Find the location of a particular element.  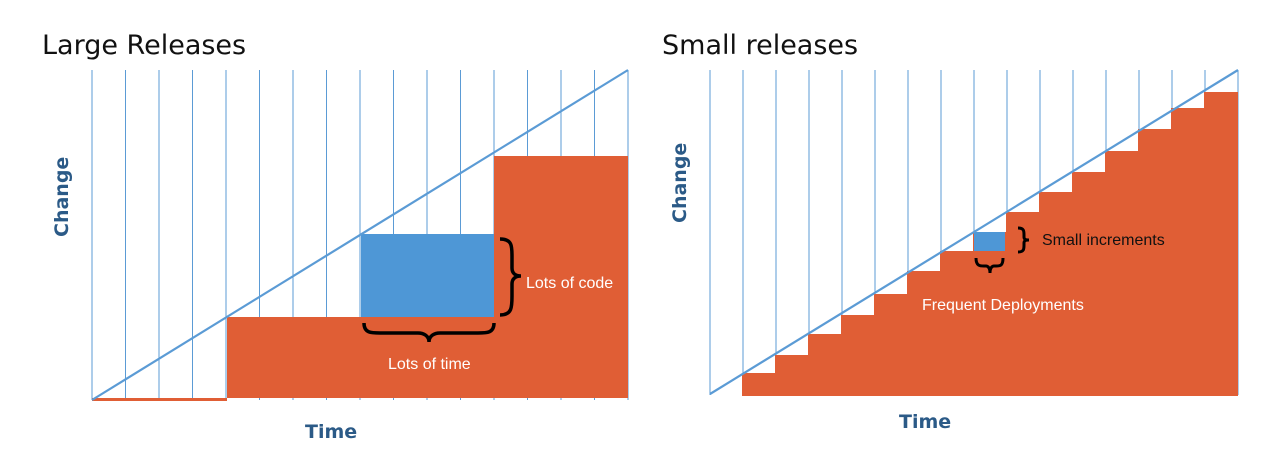

left-code-brace is located at coordinates (510, 277).